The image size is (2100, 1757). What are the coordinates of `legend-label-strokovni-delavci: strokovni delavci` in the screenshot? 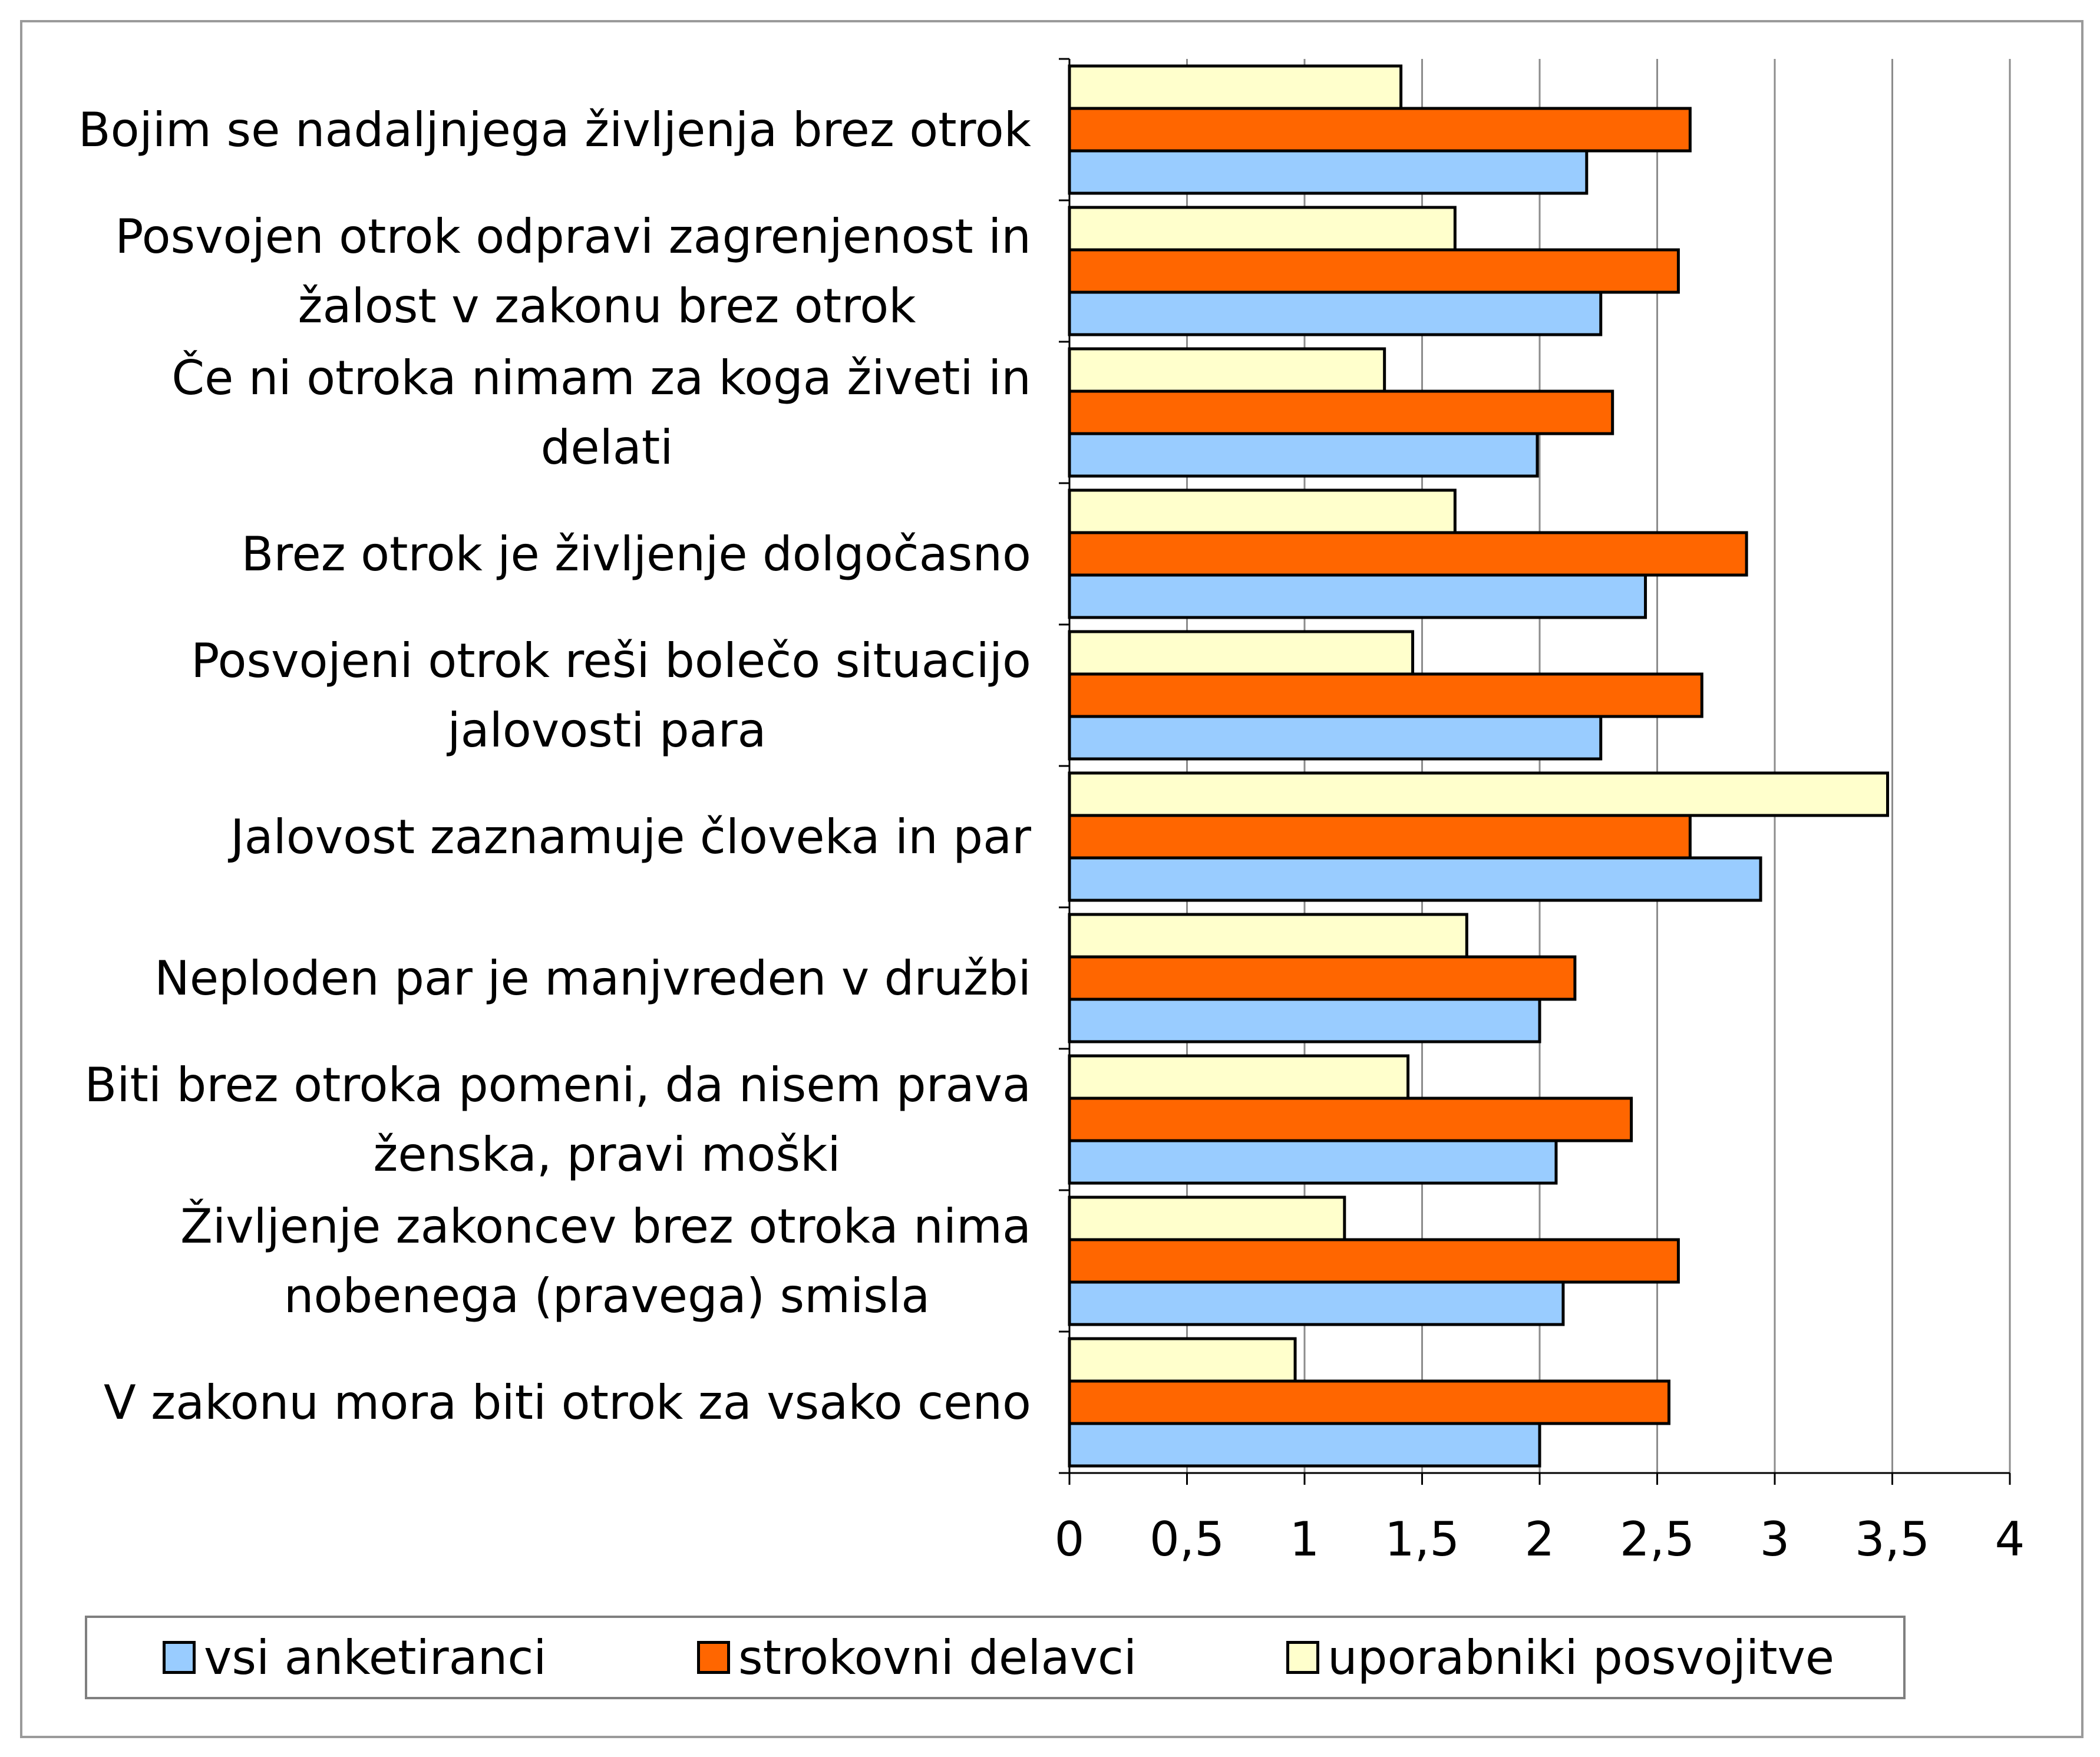 It's located at (937, 1657).